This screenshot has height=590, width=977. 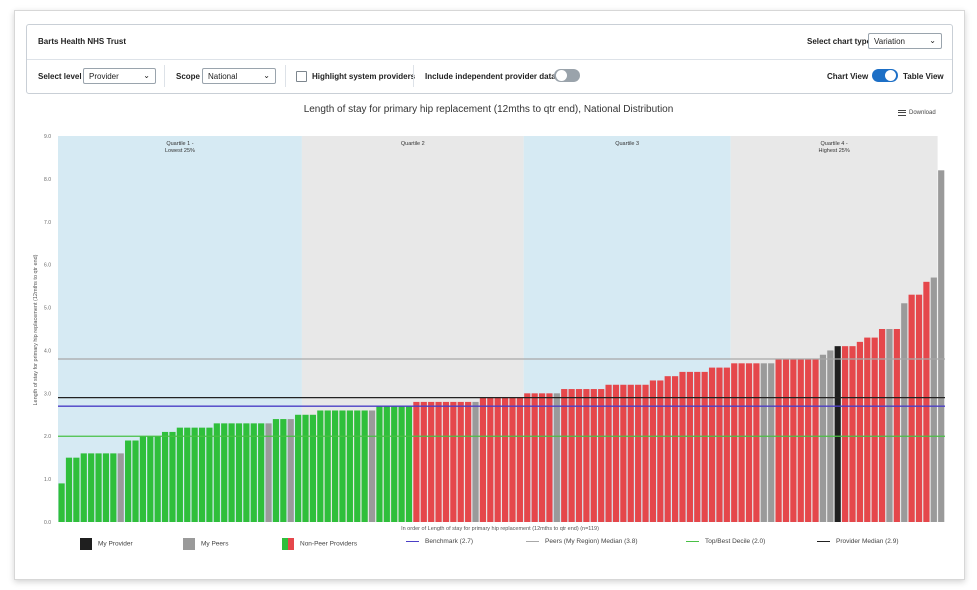 I want to click on legend-swatch, so click(x=189, y=544).